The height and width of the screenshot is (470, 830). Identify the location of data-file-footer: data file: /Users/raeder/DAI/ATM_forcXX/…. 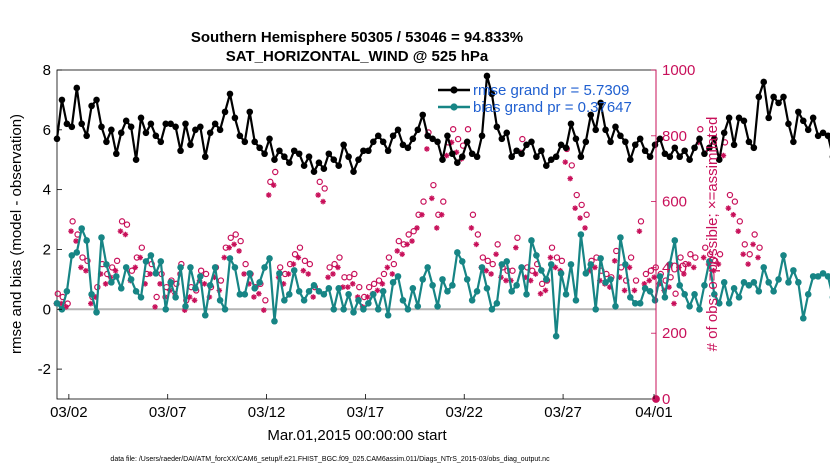
(330, 459).